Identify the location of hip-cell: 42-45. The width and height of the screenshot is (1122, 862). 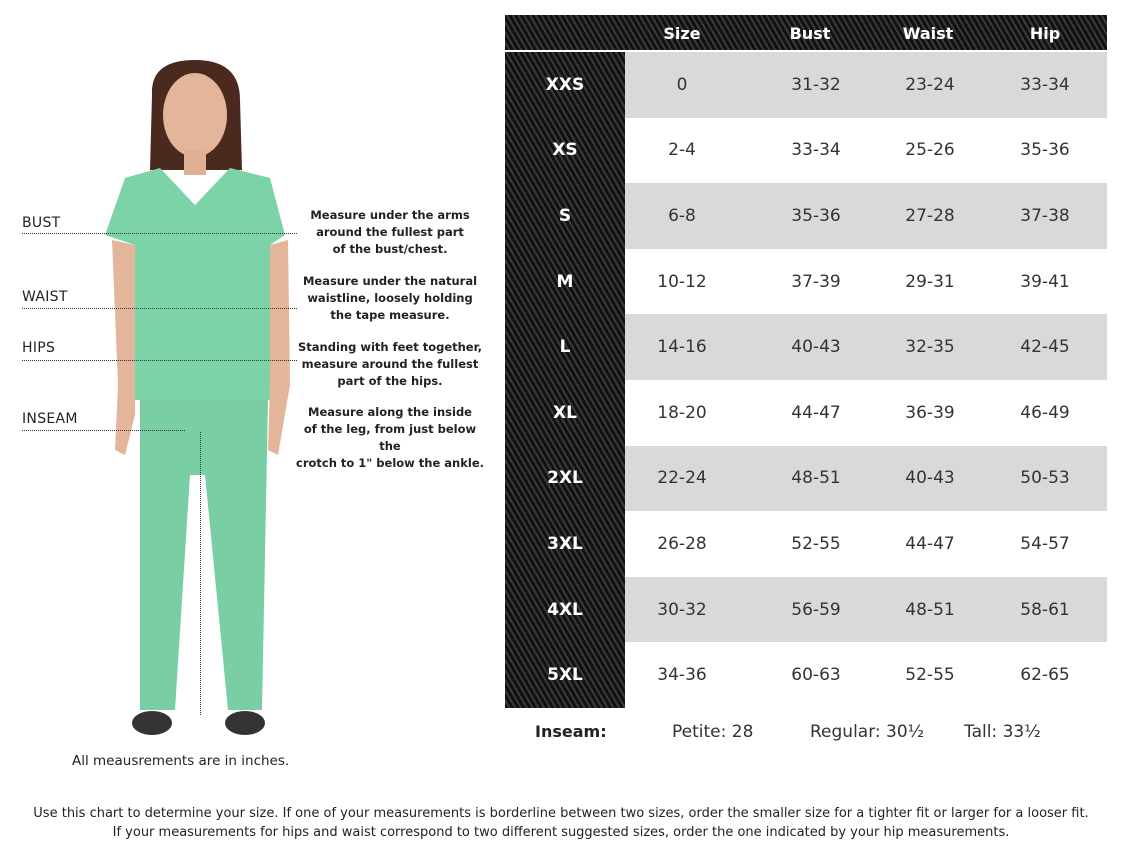
(1045, 347).